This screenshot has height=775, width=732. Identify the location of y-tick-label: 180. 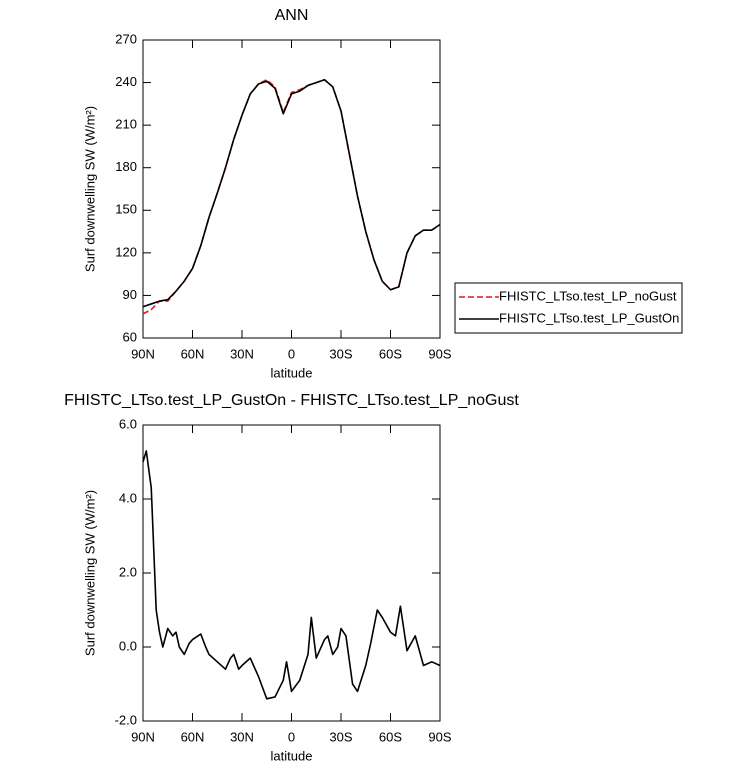
(126, 166).